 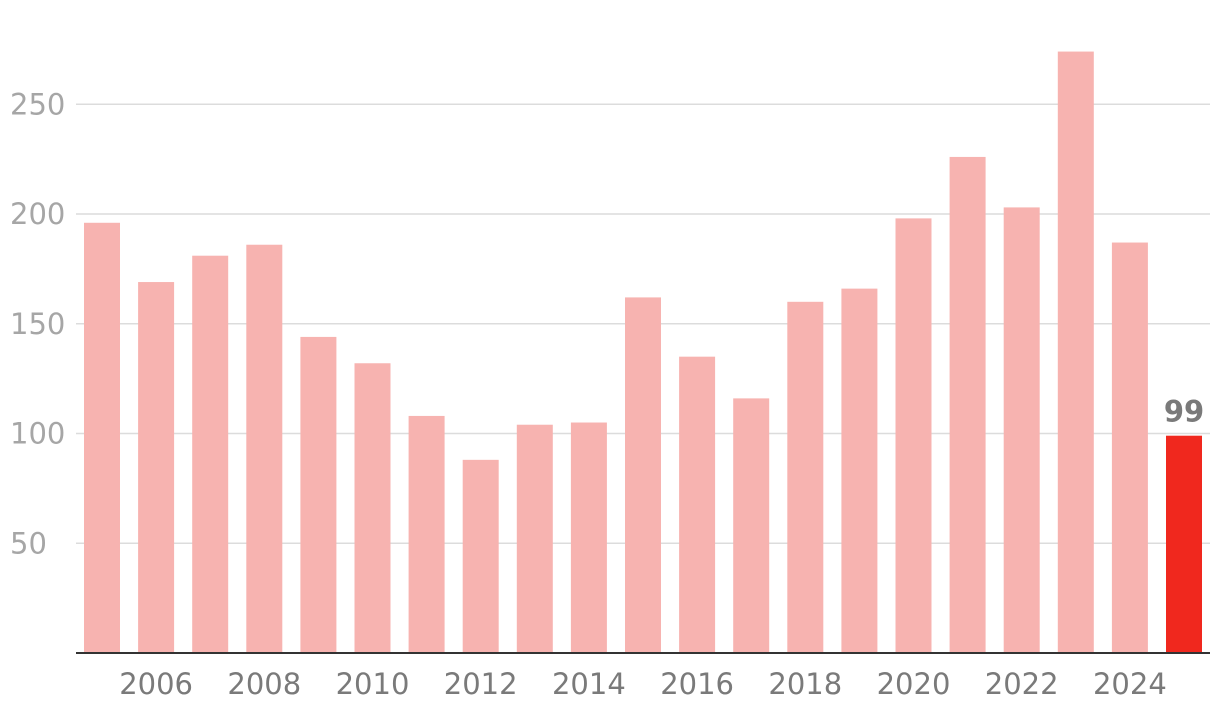 What do you see at coordinates (1129, 447) in the screenshot?
I see `bar-2024` at bounding box center [1129, 447].